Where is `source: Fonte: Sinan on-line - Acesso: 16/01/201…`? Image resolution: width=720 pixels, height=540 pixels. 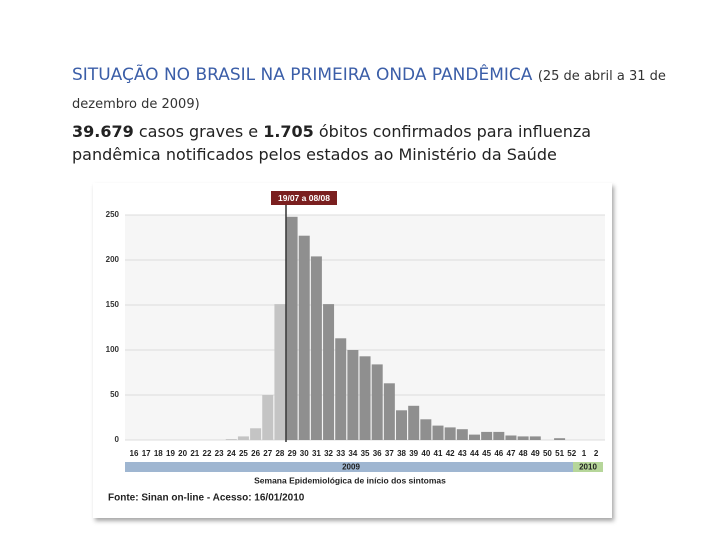 source: Fonte: Sinan on-line - Acesso: 16/01/201… is located at coordinates (206, 498).